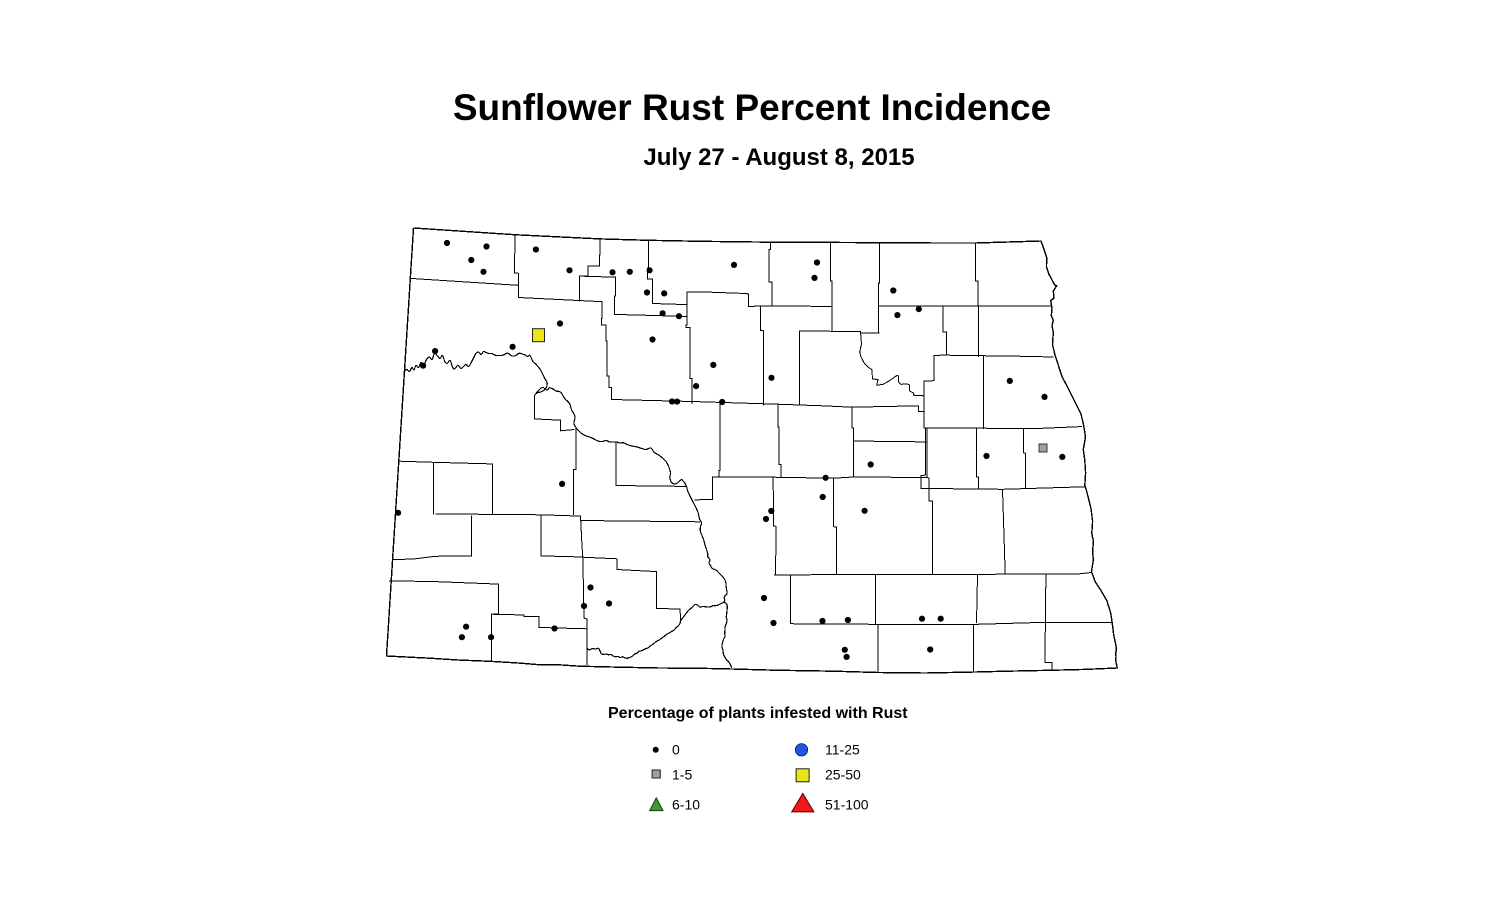 This screenshot has height=905, width=1503. What do you see at coordinates (758, 713) in the screenshot?
I see `svg-text:Percentage of plants infested: Percentage of plants infested with Rust` at bounding box center [758, 713].